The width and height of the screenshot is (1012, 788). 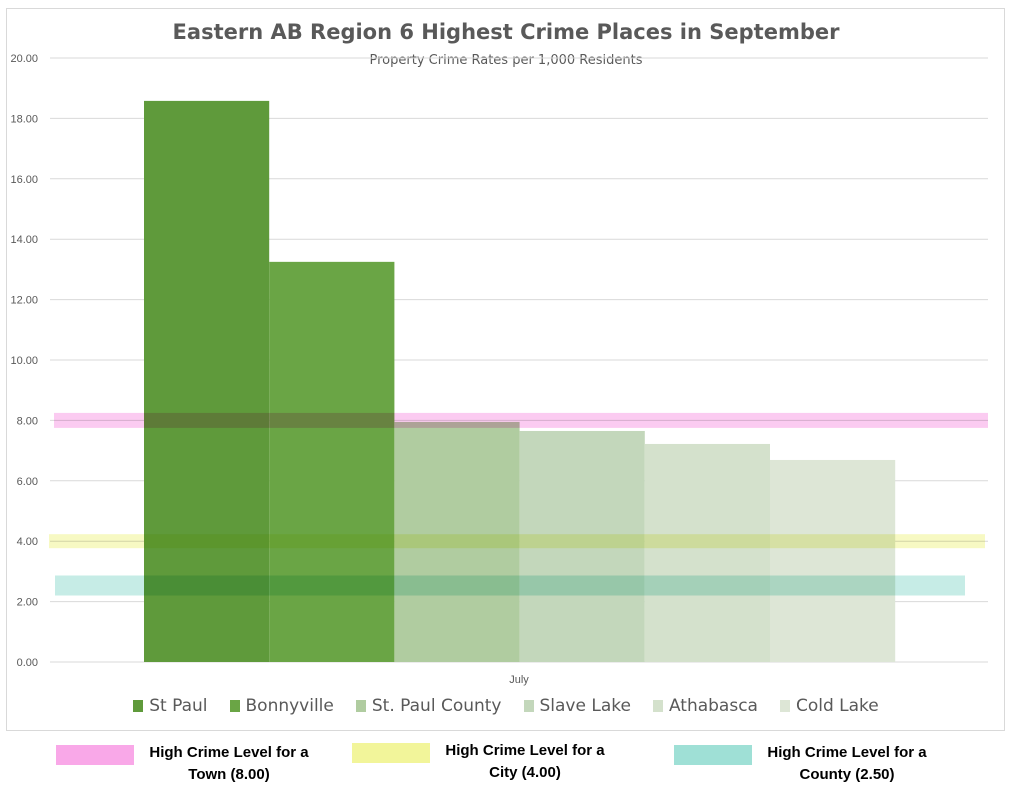 What do you see at coordinates (27, 421) in the screenshot?
I see `y-tick-label: 8.00` at bounding box center [27, 421].